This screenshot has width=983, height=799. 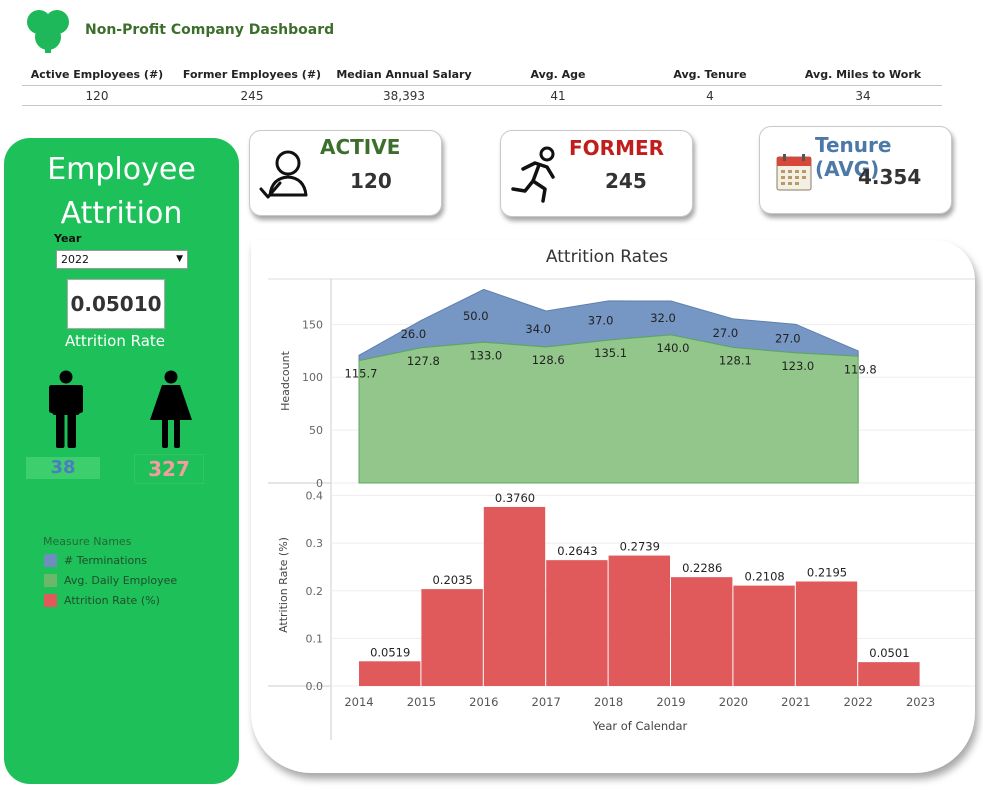 I want to click on running-man-icon, so click(x=533, y=174).